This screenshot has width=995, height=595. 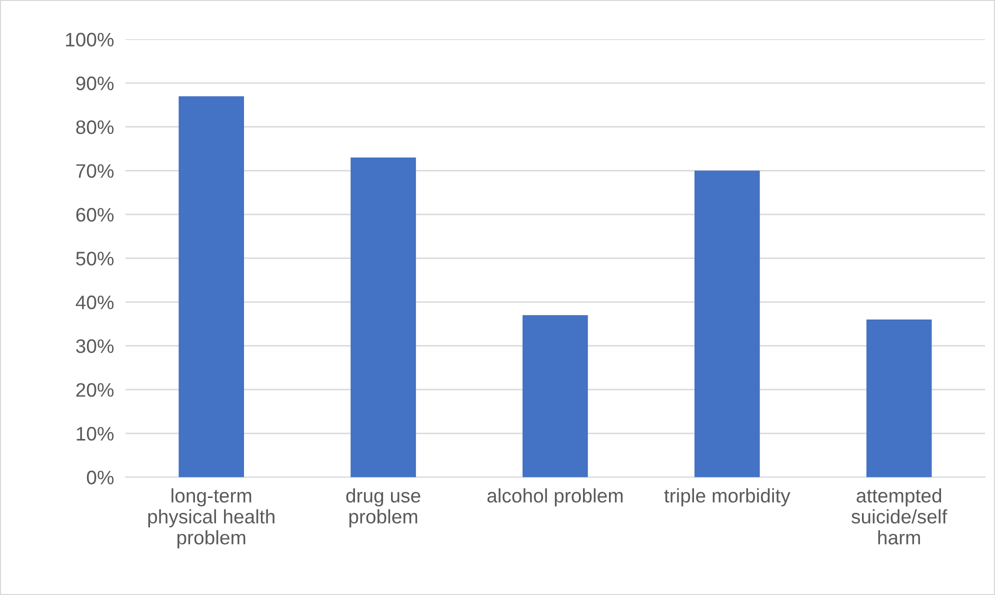 I want to click on y-tick-label: 60%, so click(x=95, y=215).